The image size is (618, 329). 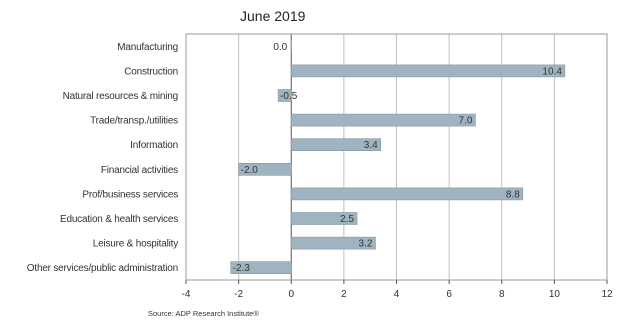 What do you see at coordinates (154, 145) in the screenshot?
I see `category-label: Information` at bounding box center [154, 145].